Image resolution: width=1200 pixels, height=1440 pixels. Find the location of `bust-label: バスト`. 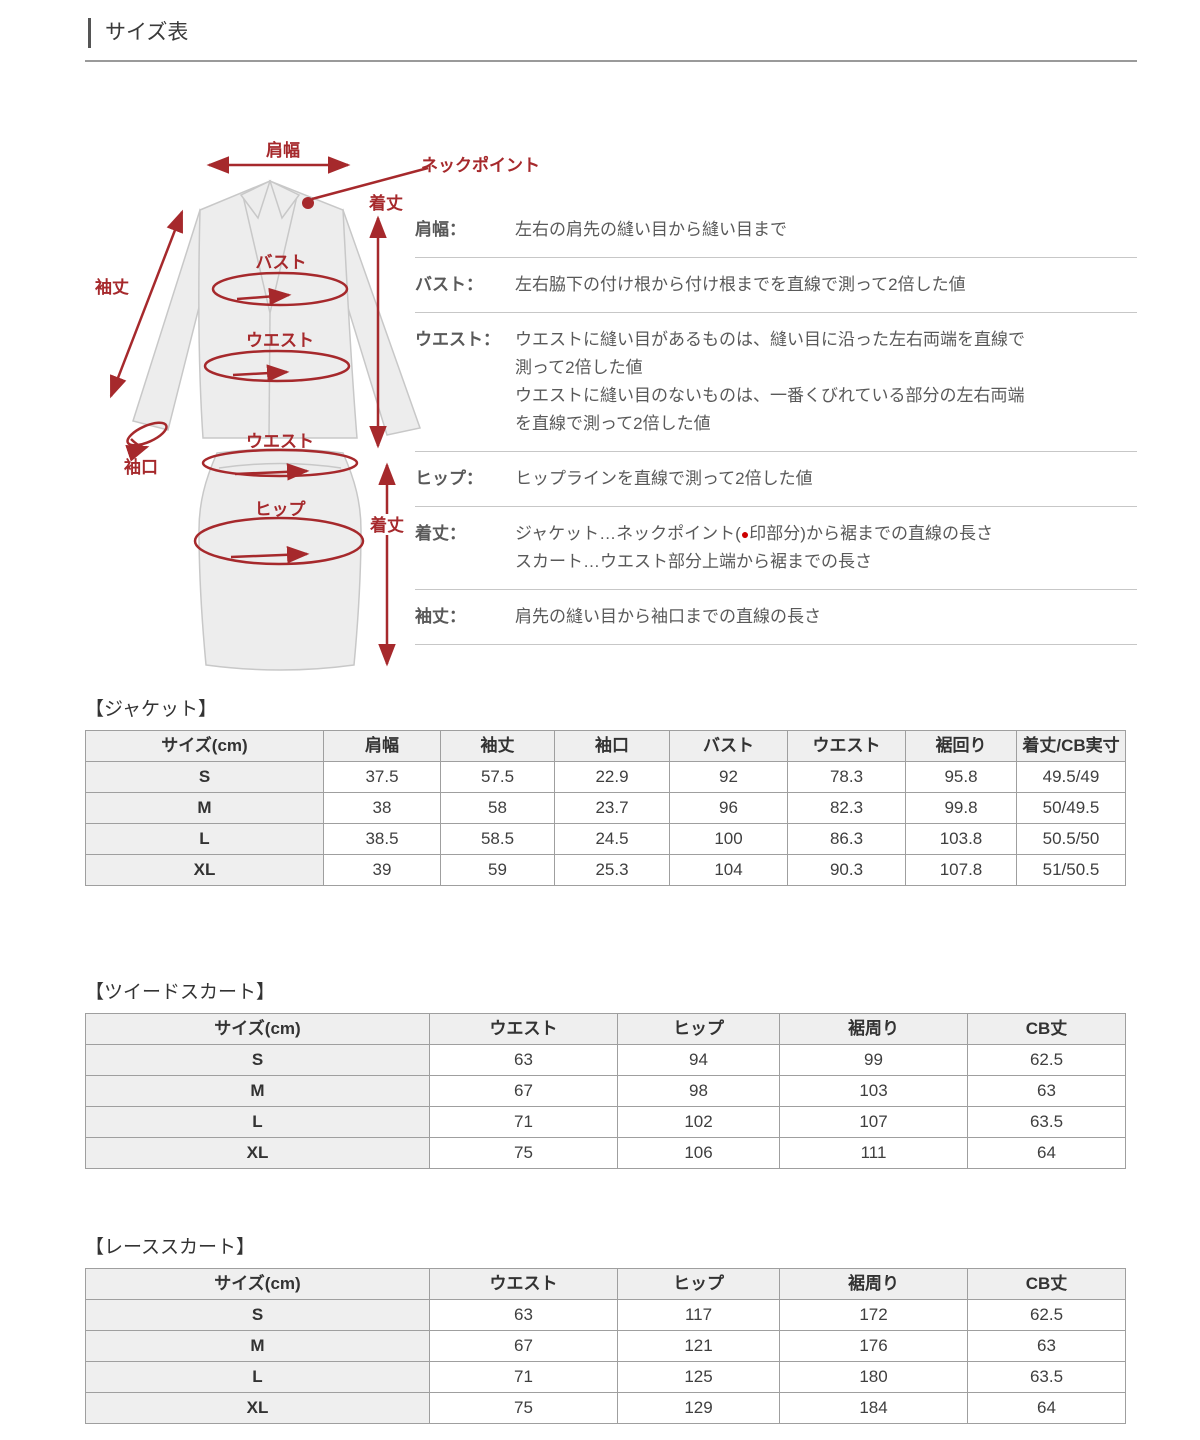

bust-label: バスト is located at coordinates (281, 262).